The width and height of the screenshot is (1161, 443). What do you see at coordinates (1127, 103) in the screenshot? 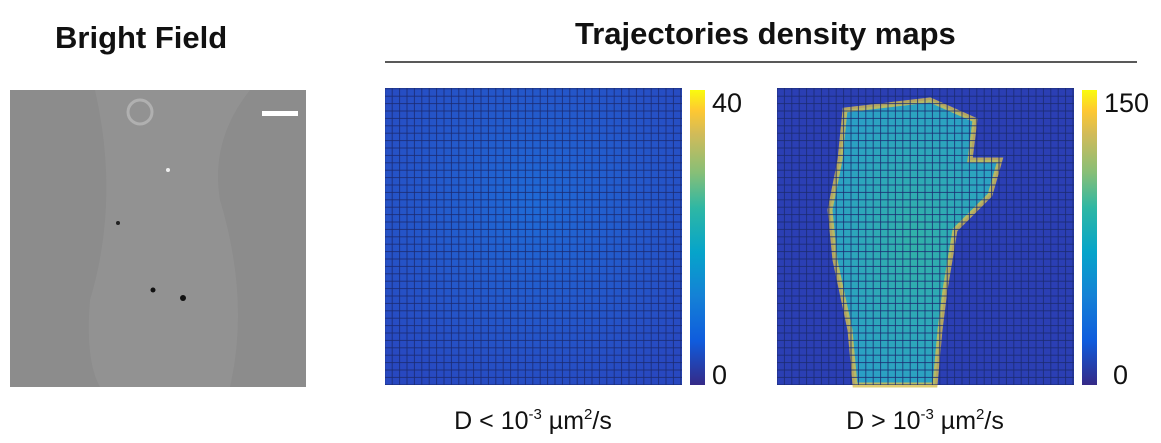
I see `colorbar-max: 150` at bounding box center [1127, 103].